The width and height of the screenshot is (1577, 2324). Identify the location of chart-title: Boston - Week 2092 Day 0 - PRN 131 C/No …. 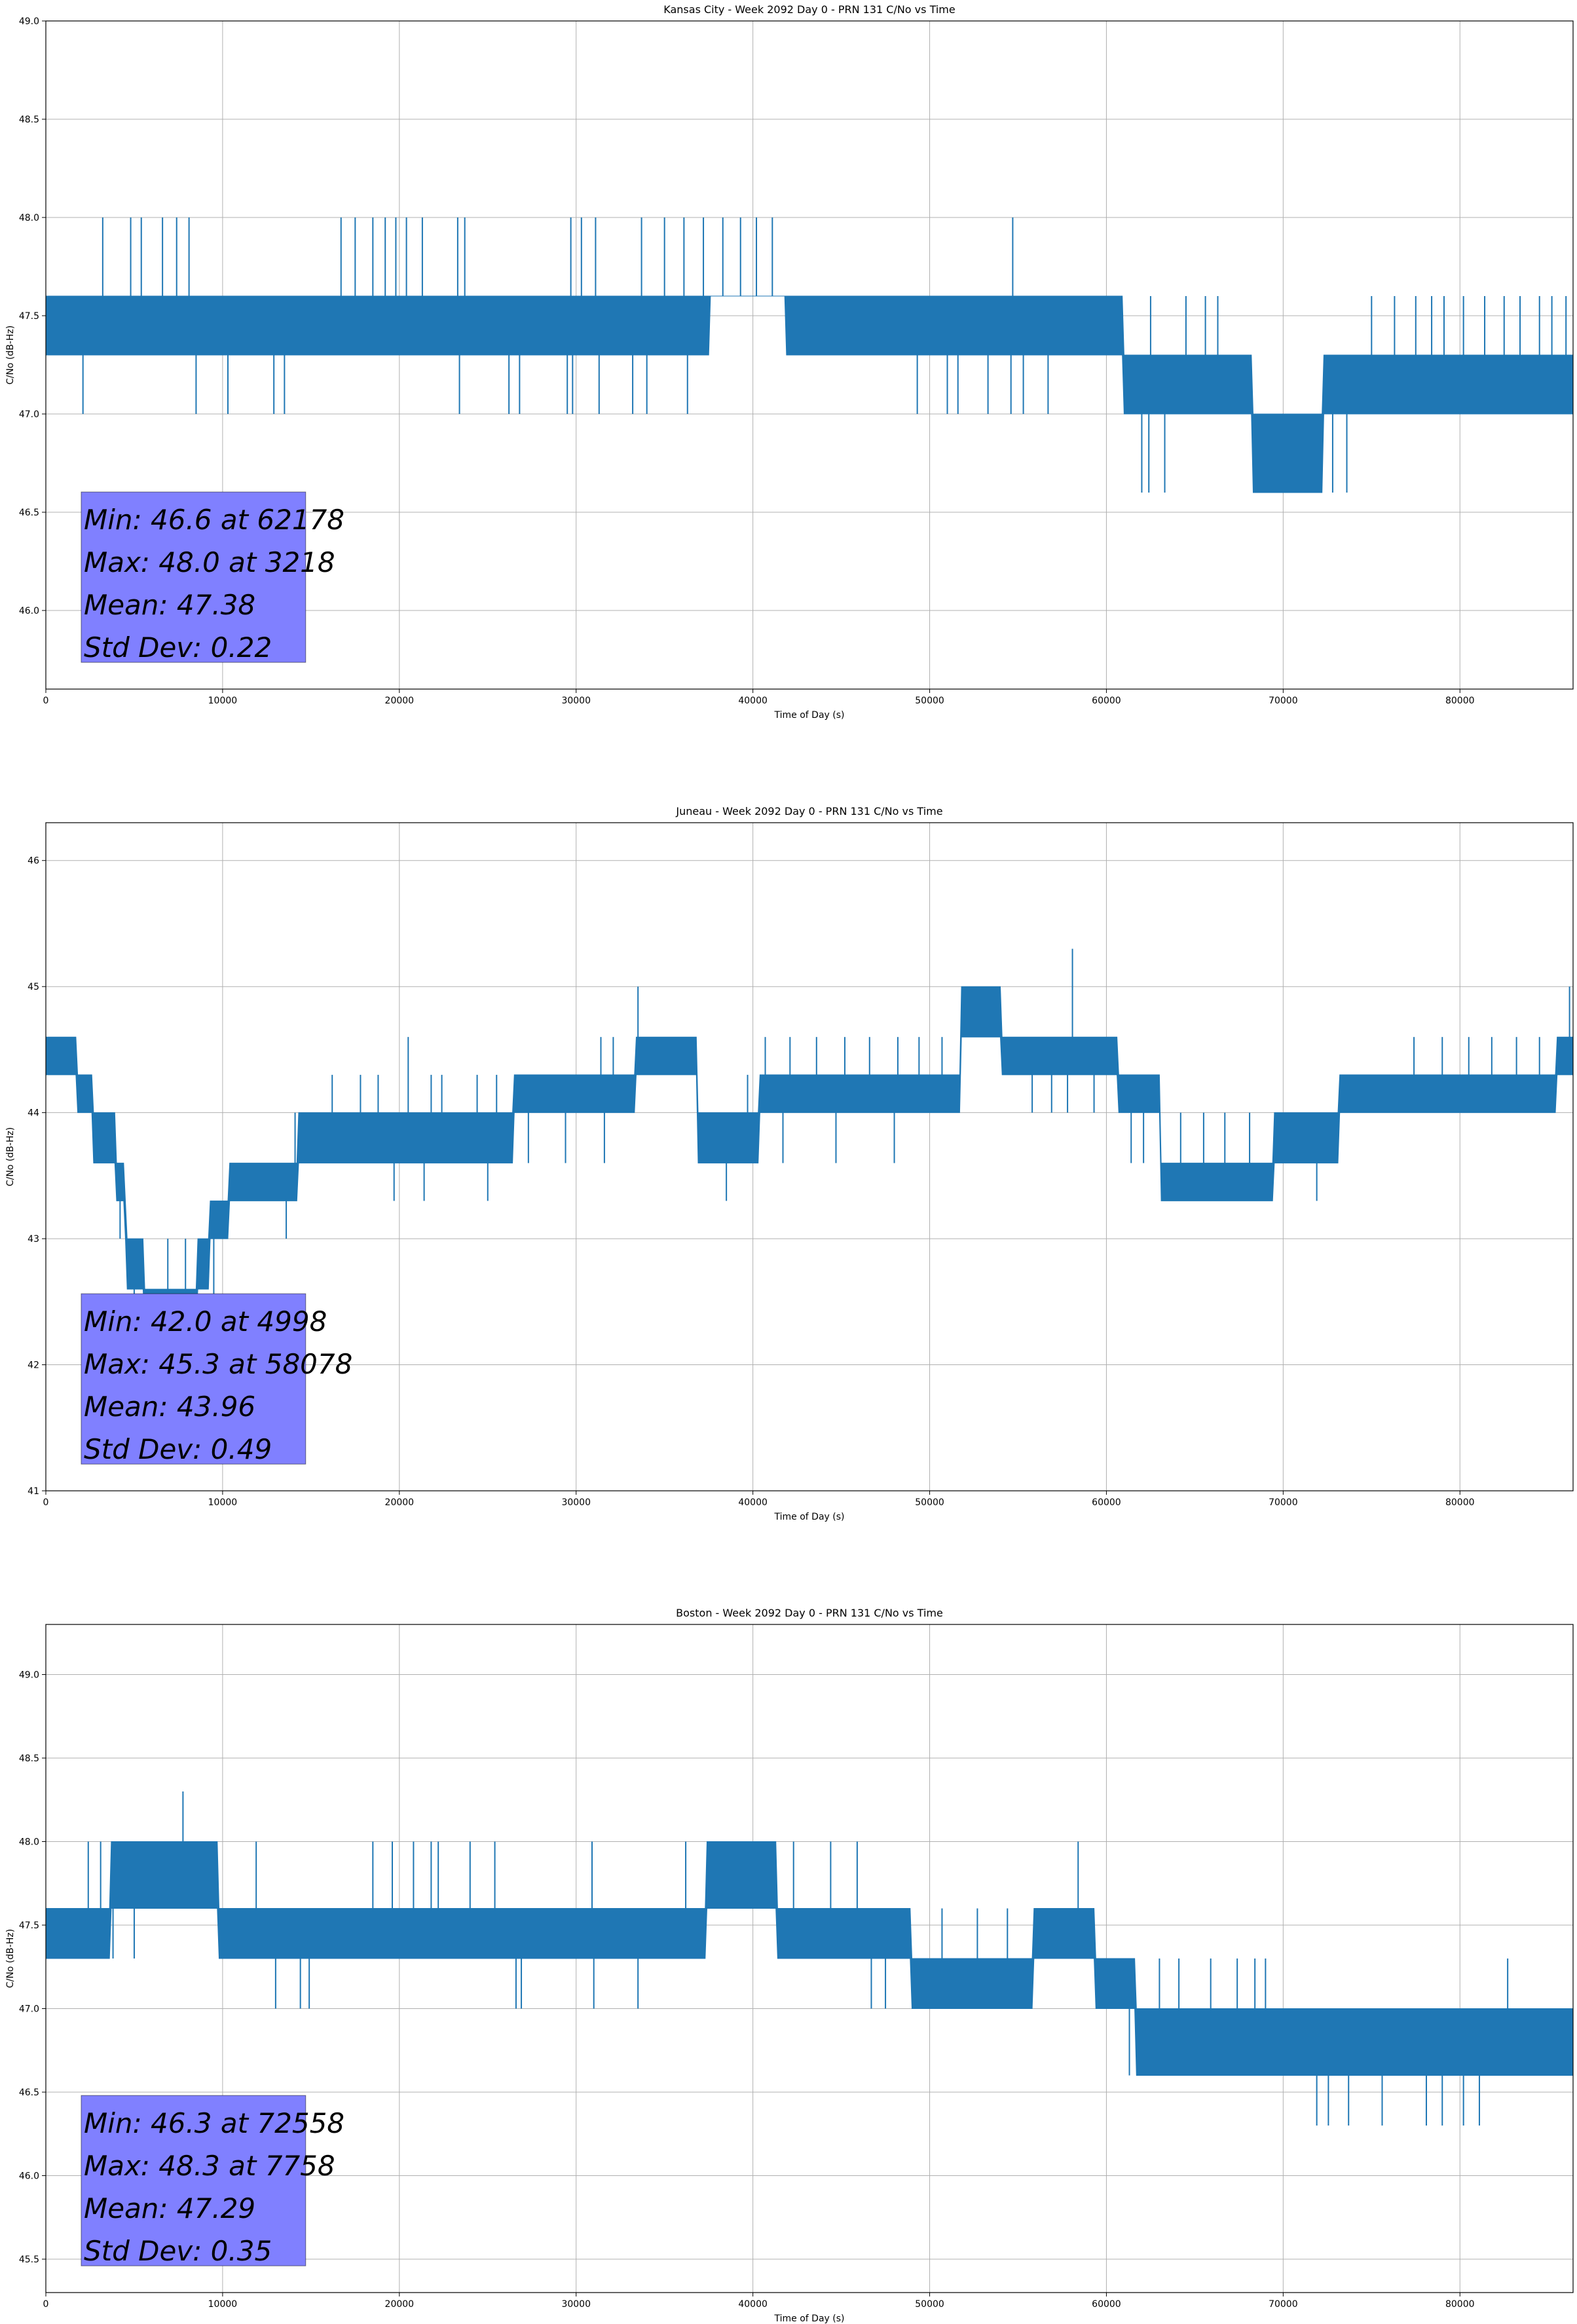
(809, 1613).